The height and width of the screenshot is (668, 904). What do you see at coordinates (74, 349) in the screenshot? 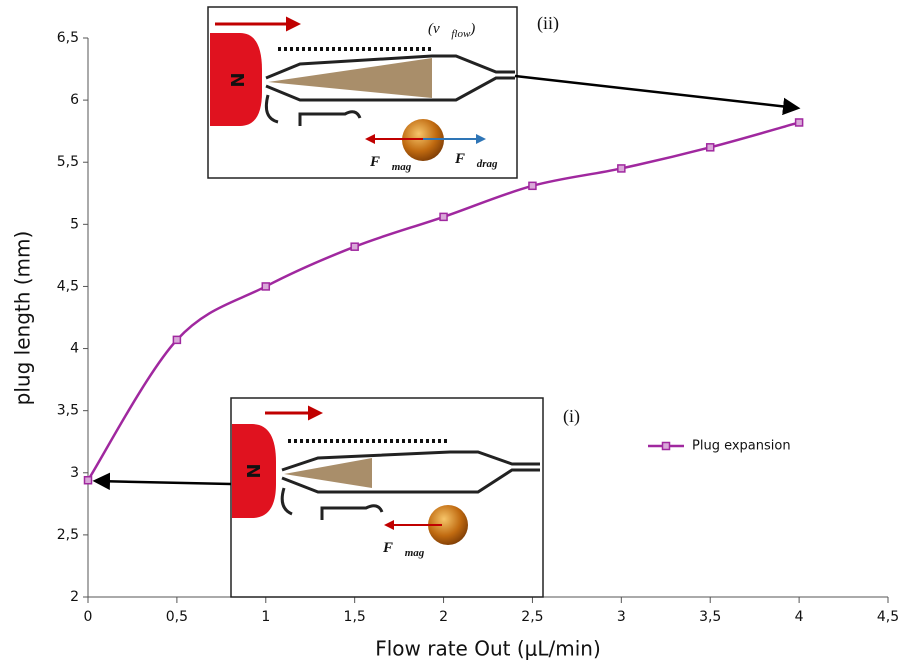
I see `y-tick-label: 4` at bounding box center [74, 349].